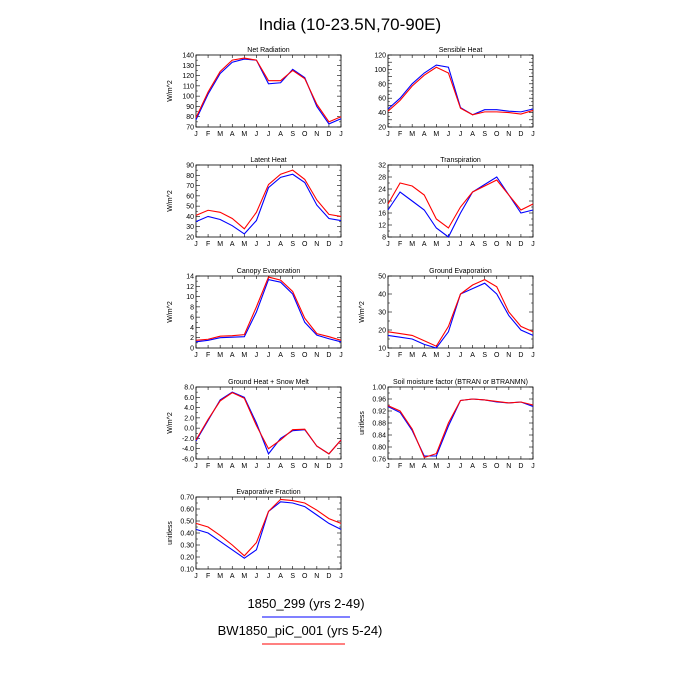 This screenshot has height=700, width=700. I want to click on y-axis-label: W/m^2, so click(362, 312).